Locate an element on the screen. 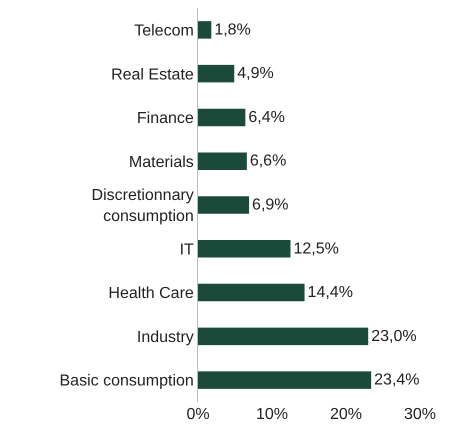 This screenshot has height=436, width=456. data-label: 23,4% is located at coordinates (397, 380).